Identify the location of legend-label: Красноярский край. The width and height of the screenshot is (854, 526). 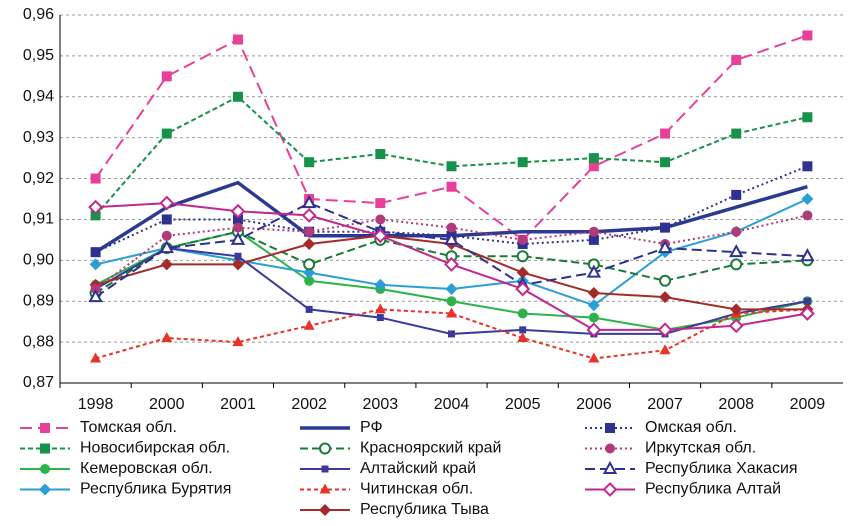
(430, 448).